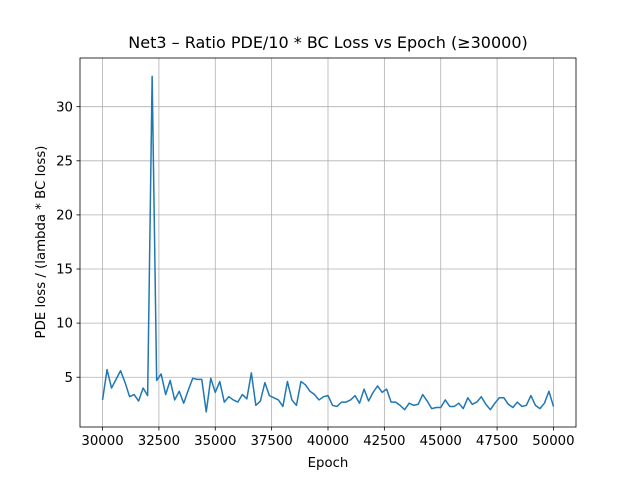 Image resolution: width=640 pixels, height=480 pixels. Describe the element at coordinates (328, 463) in the screenshot. I see `x-axis-label: Epoch` at that location.